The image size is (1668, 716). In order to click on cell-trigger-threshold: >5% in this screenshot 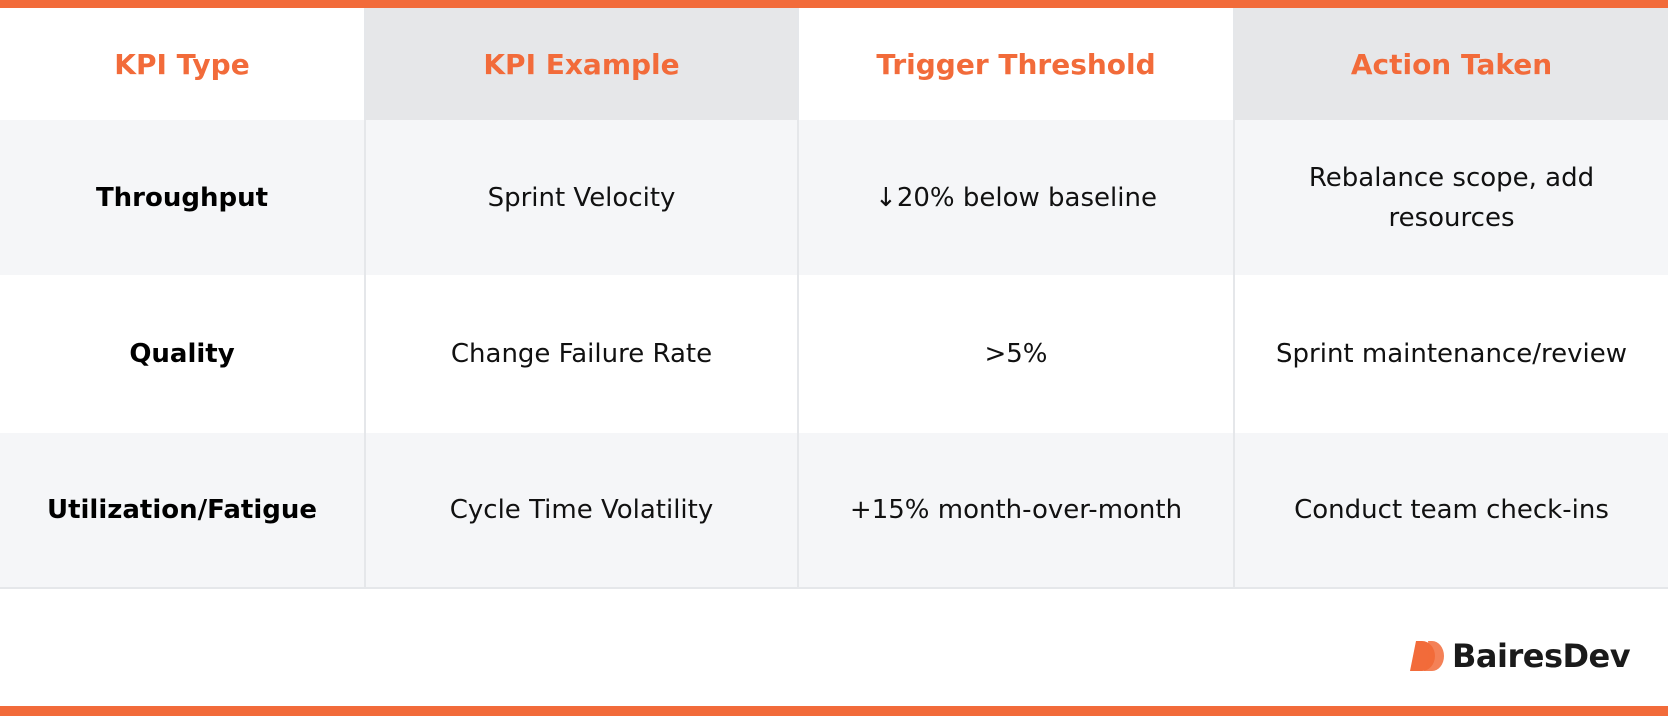, I will do `click(1016, 354)`.